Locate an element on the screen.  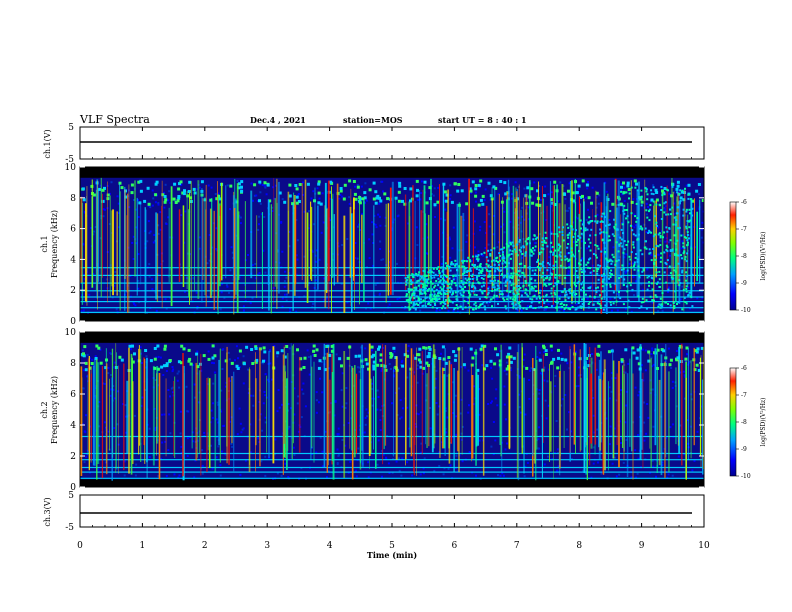
ch1-emission-line is located at coordinates (392, 302).